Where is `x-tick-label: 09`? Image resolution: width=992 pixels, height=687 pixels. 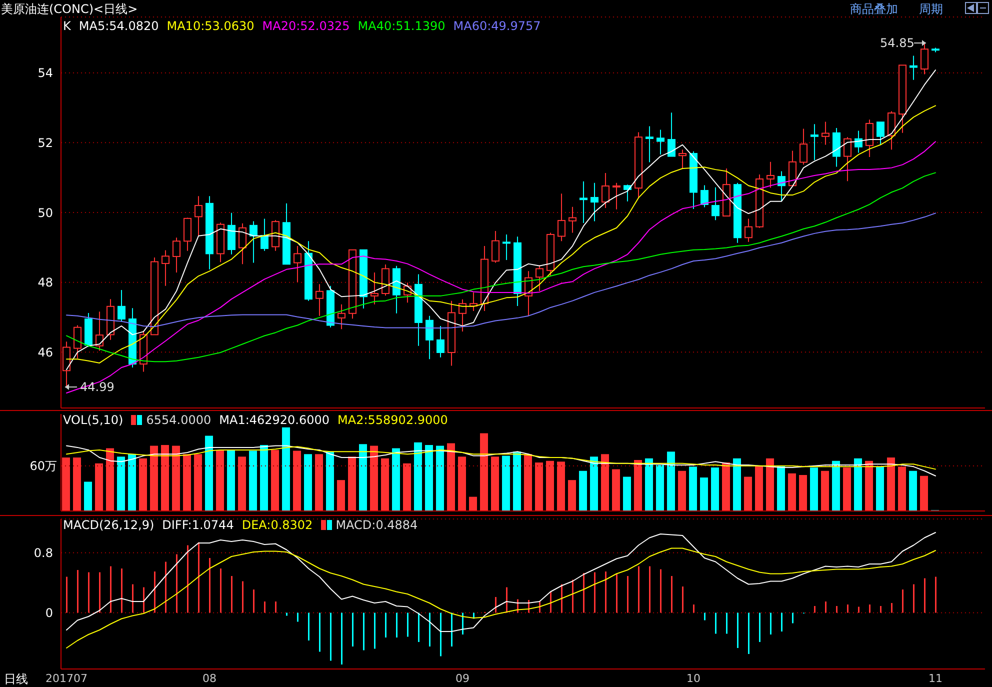 x-tick-label: 09 is located at coordinates (463, 678).